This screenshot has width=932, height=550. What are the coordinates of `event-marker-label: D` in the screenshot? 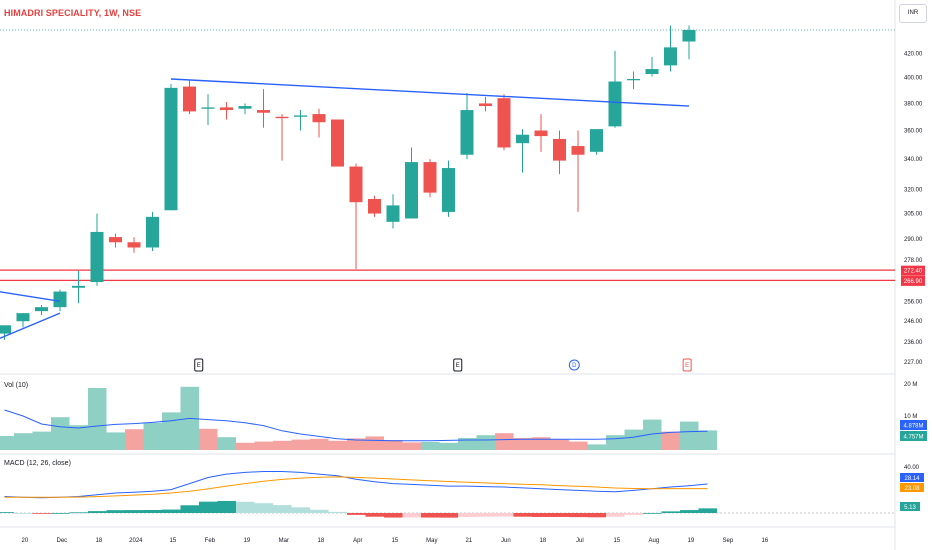 It's located at (574, 366).